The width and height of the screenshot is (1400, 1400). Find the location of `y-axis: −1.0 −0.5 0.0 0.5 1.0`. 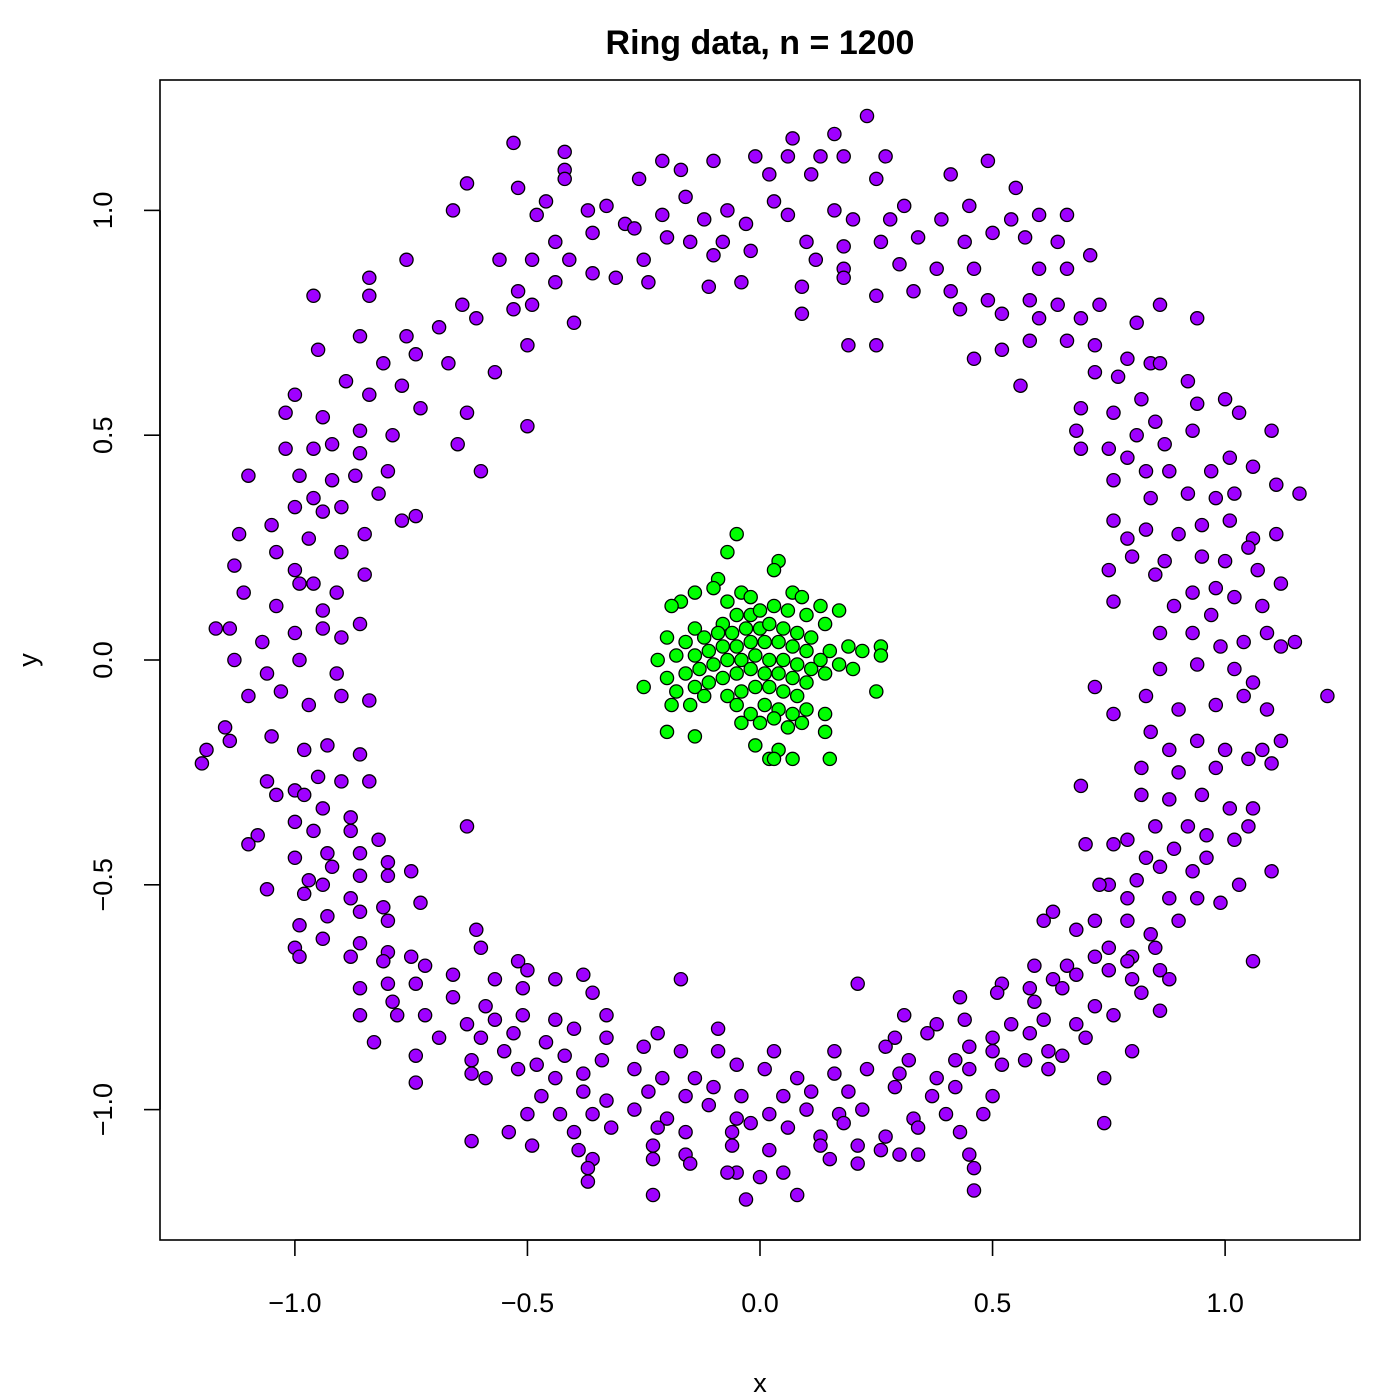

y-axis: −1.0 −0.5 0.0 0.5 1.0 is located at coordinates (124, 664).